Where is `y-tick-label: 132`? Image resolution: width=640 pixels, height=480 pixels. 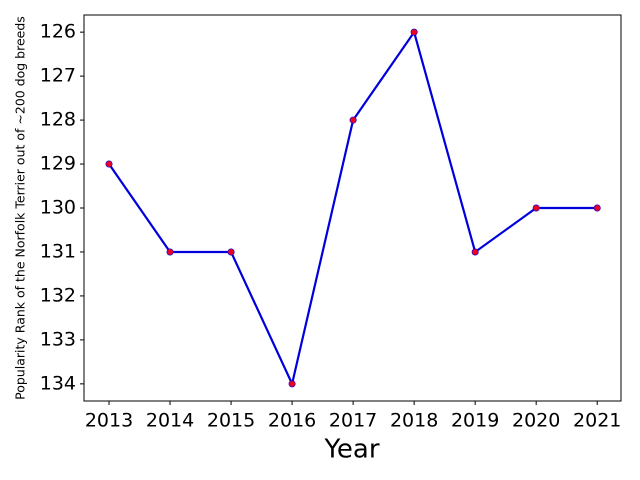
y-tick-label: 132 is located at coordinates (58, 295).